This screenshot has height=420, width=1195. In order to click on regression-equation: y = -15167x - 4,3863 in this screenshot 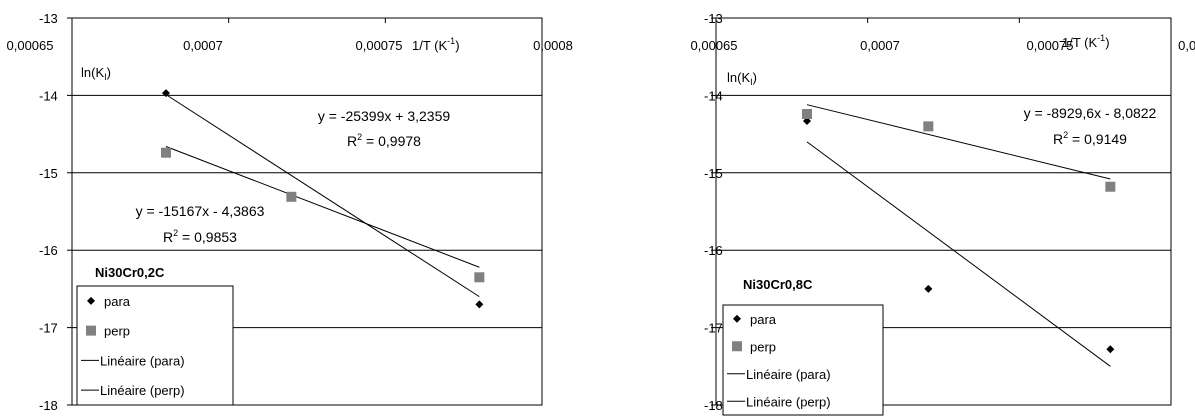, I will do `click(200, 211)`.